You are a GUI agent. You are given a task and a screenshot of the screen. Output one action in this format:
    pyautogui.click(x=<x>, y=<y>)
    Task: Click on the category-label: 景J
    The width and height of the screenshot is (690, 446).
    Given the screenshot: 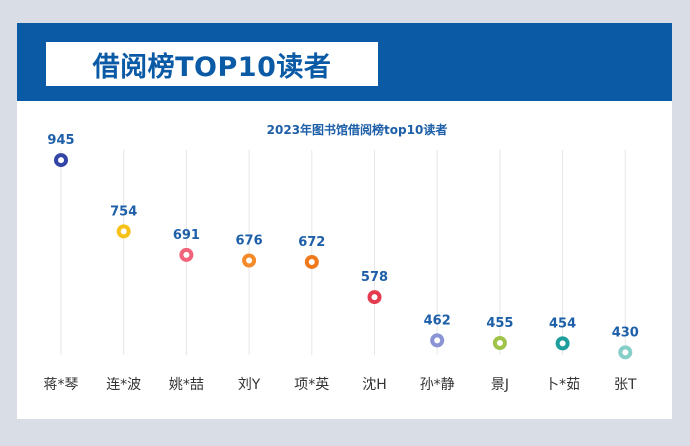 What is the action you would take?
    pyautogui.click(x=500, y=385)
    